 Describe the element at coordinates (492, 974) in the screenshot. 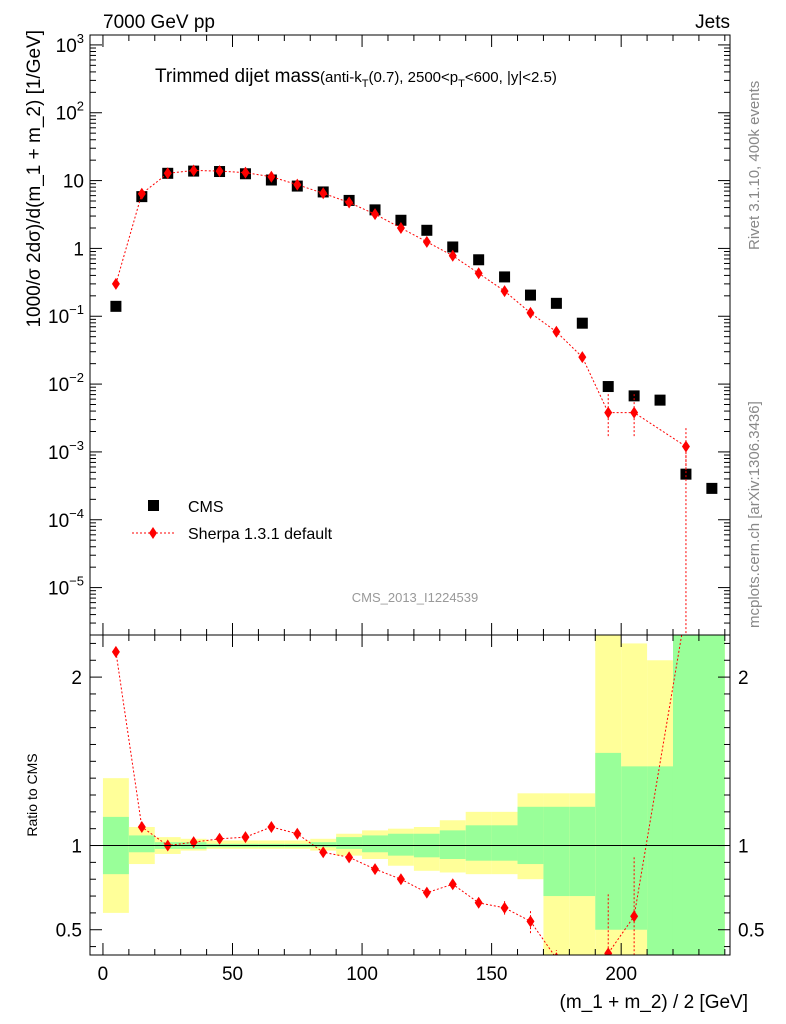

I see `x-tick-label: 150` at that location.